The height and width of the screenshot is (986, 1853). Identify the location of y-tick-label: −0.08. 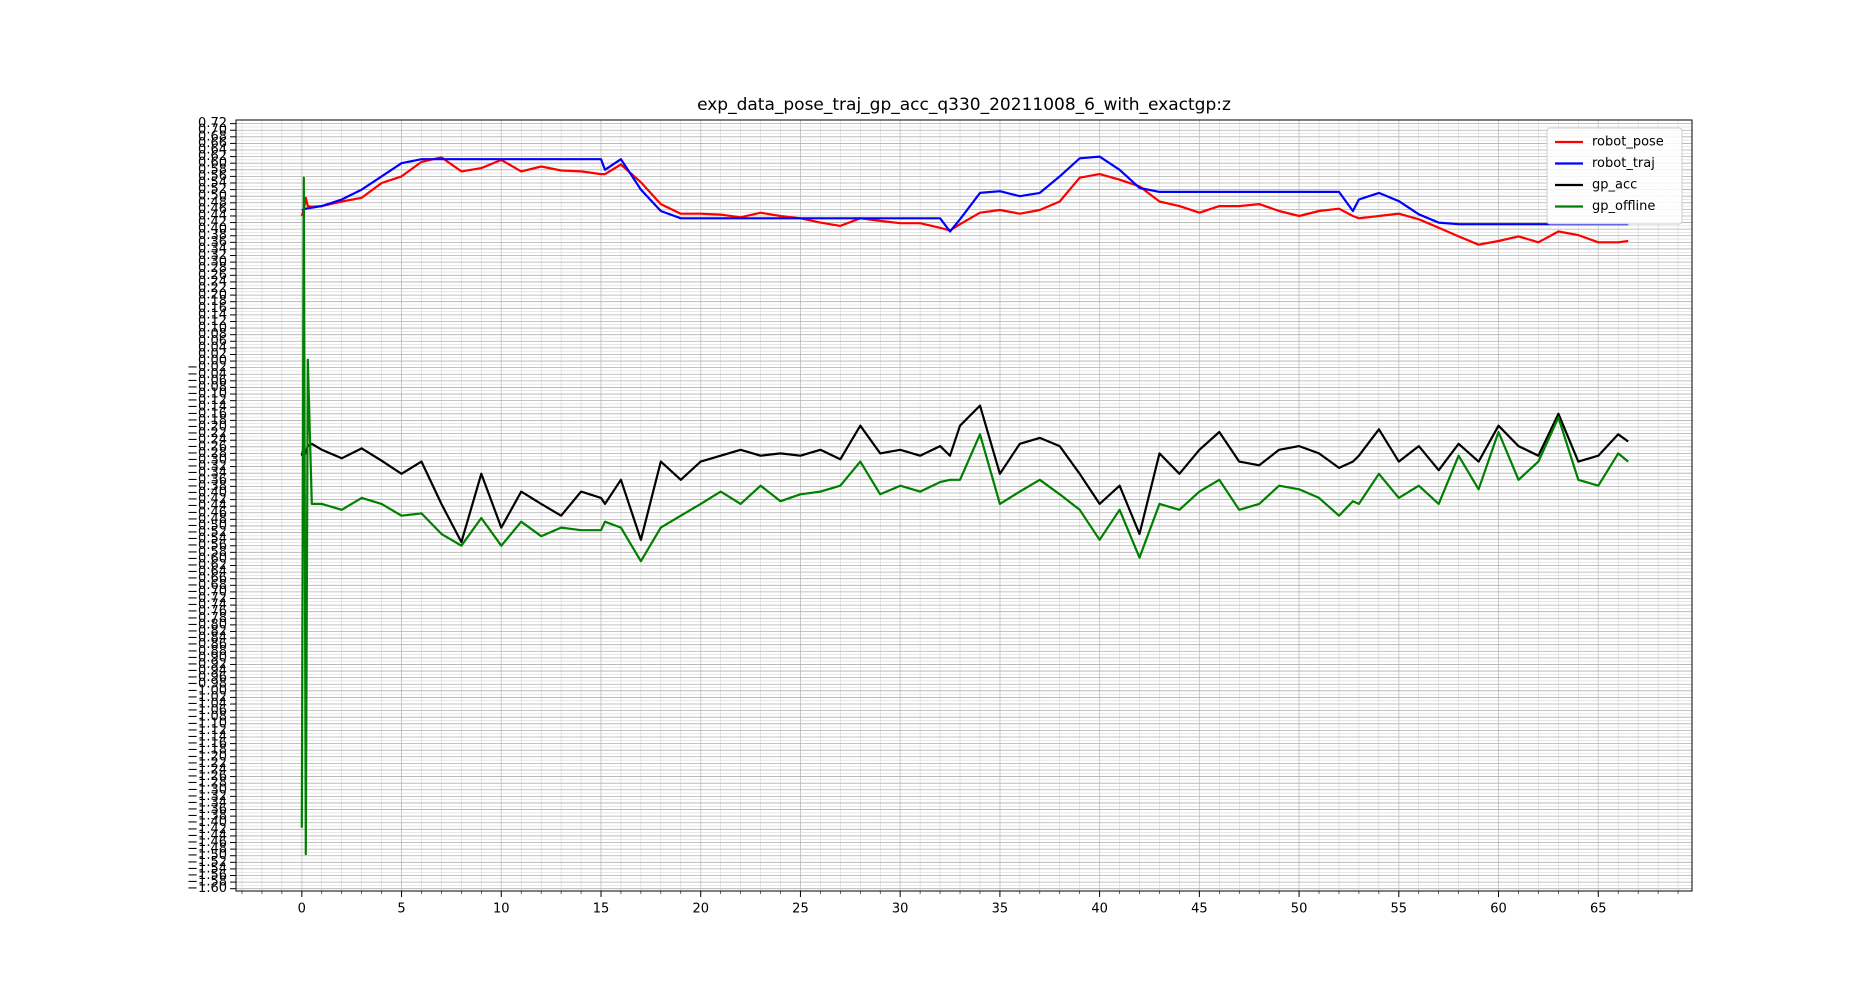
(207, 387).